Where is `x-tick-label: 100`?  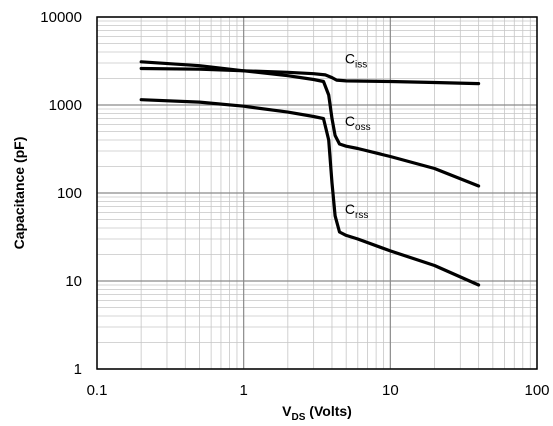 x-tick-label: 100 is located at coordinates (536, 390).